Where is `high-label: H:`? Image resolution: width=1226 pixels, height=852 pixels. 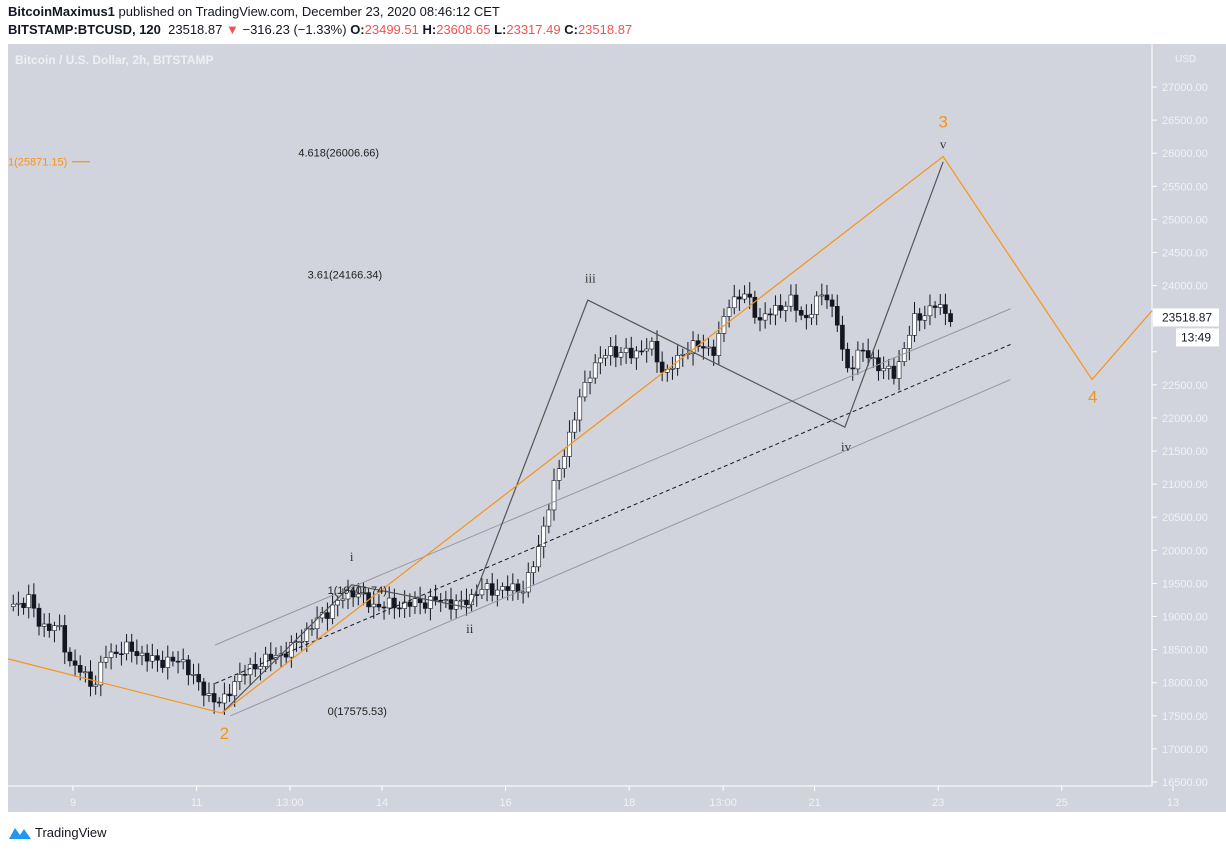 high-label: H: is located at coordinates (429, 29).